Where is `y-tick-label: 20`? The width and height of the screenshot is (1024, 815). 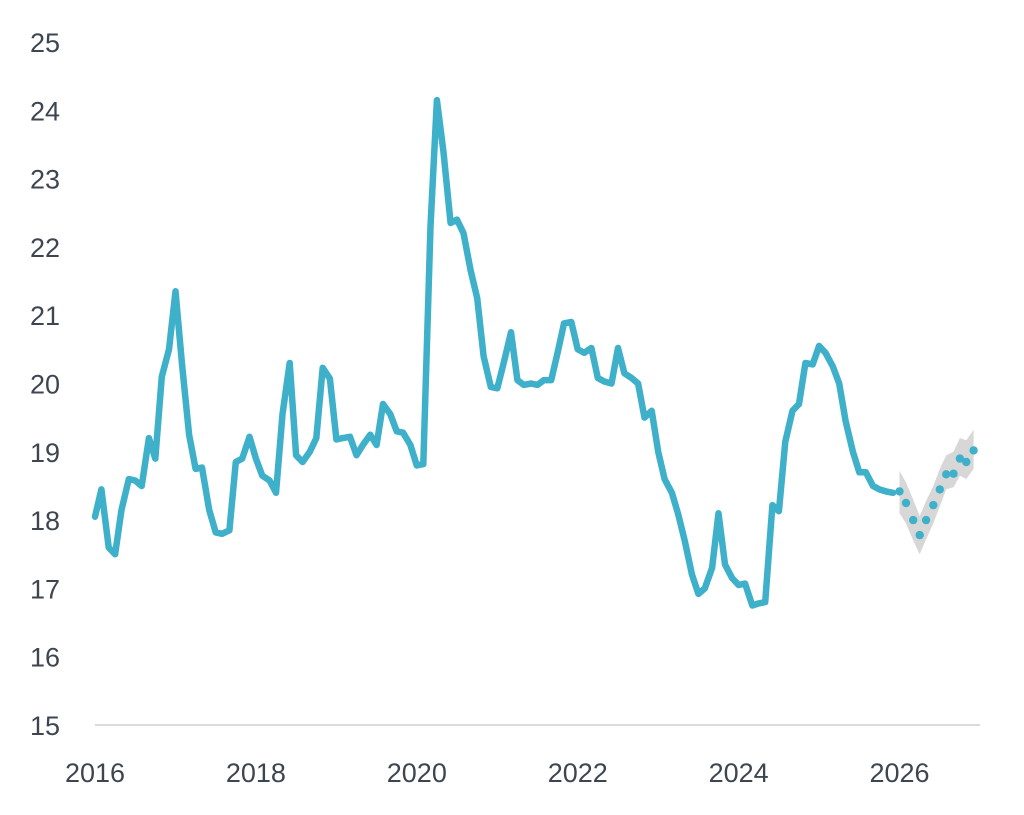
y-tick-label: 20 is located at coordinates (45, 385).